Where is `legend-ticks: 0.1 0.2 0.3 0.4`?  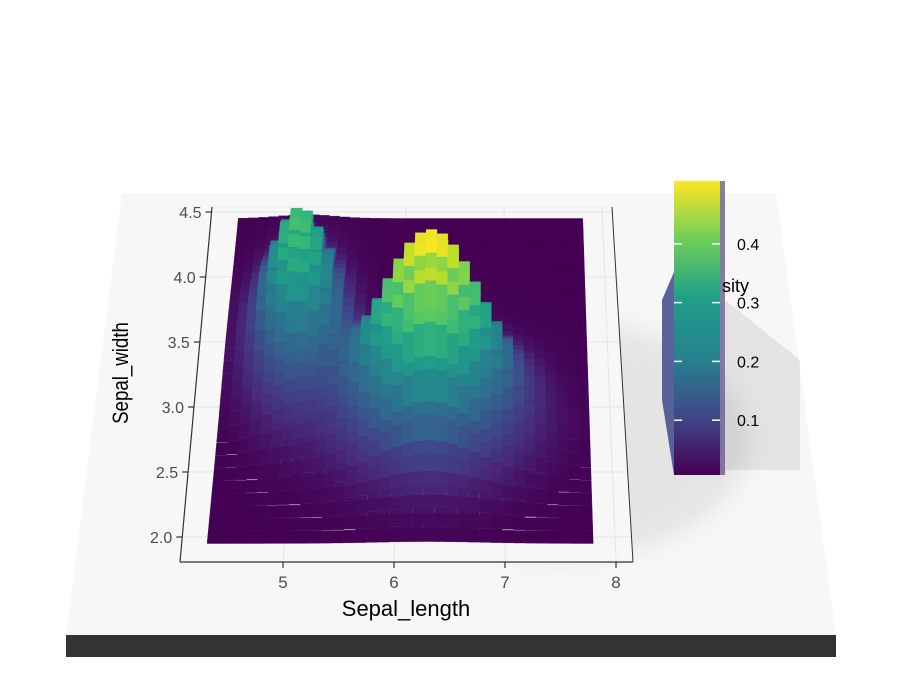
legend-ticks: 0.1 0.2 0.3 0.4 is located at coordinates (716, 333).